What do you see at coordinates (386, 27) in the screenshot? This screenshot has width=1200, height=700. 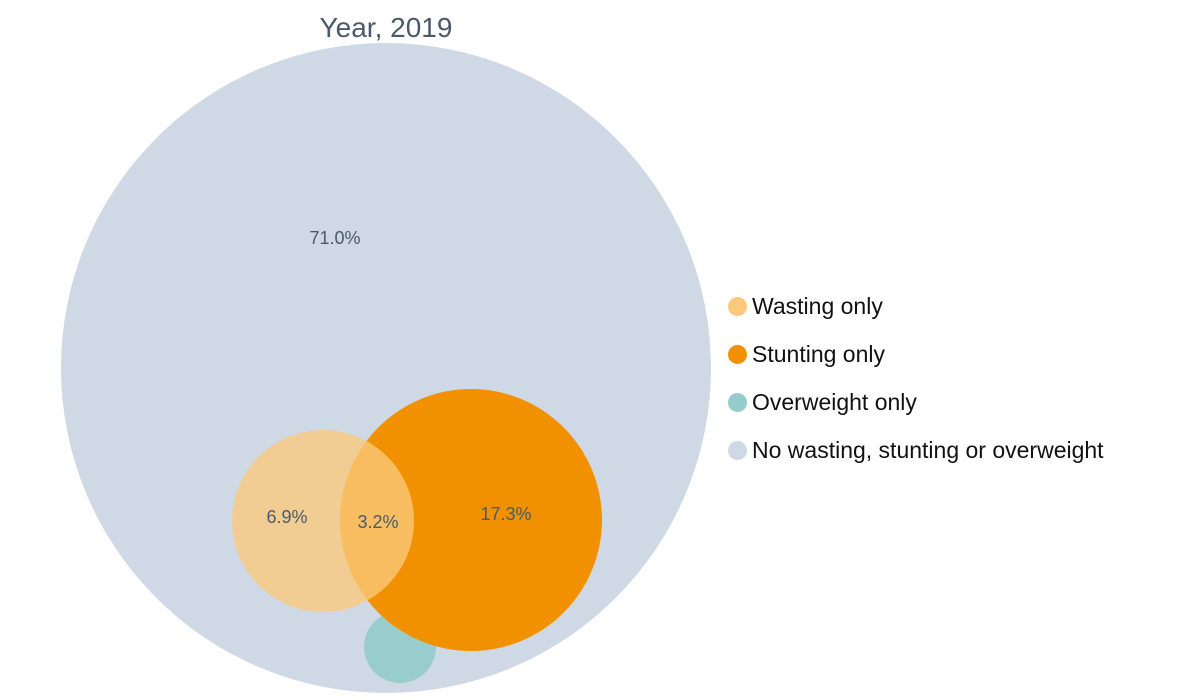 I see `chart-title: Year, 2019` at bounding box center [386, 27].